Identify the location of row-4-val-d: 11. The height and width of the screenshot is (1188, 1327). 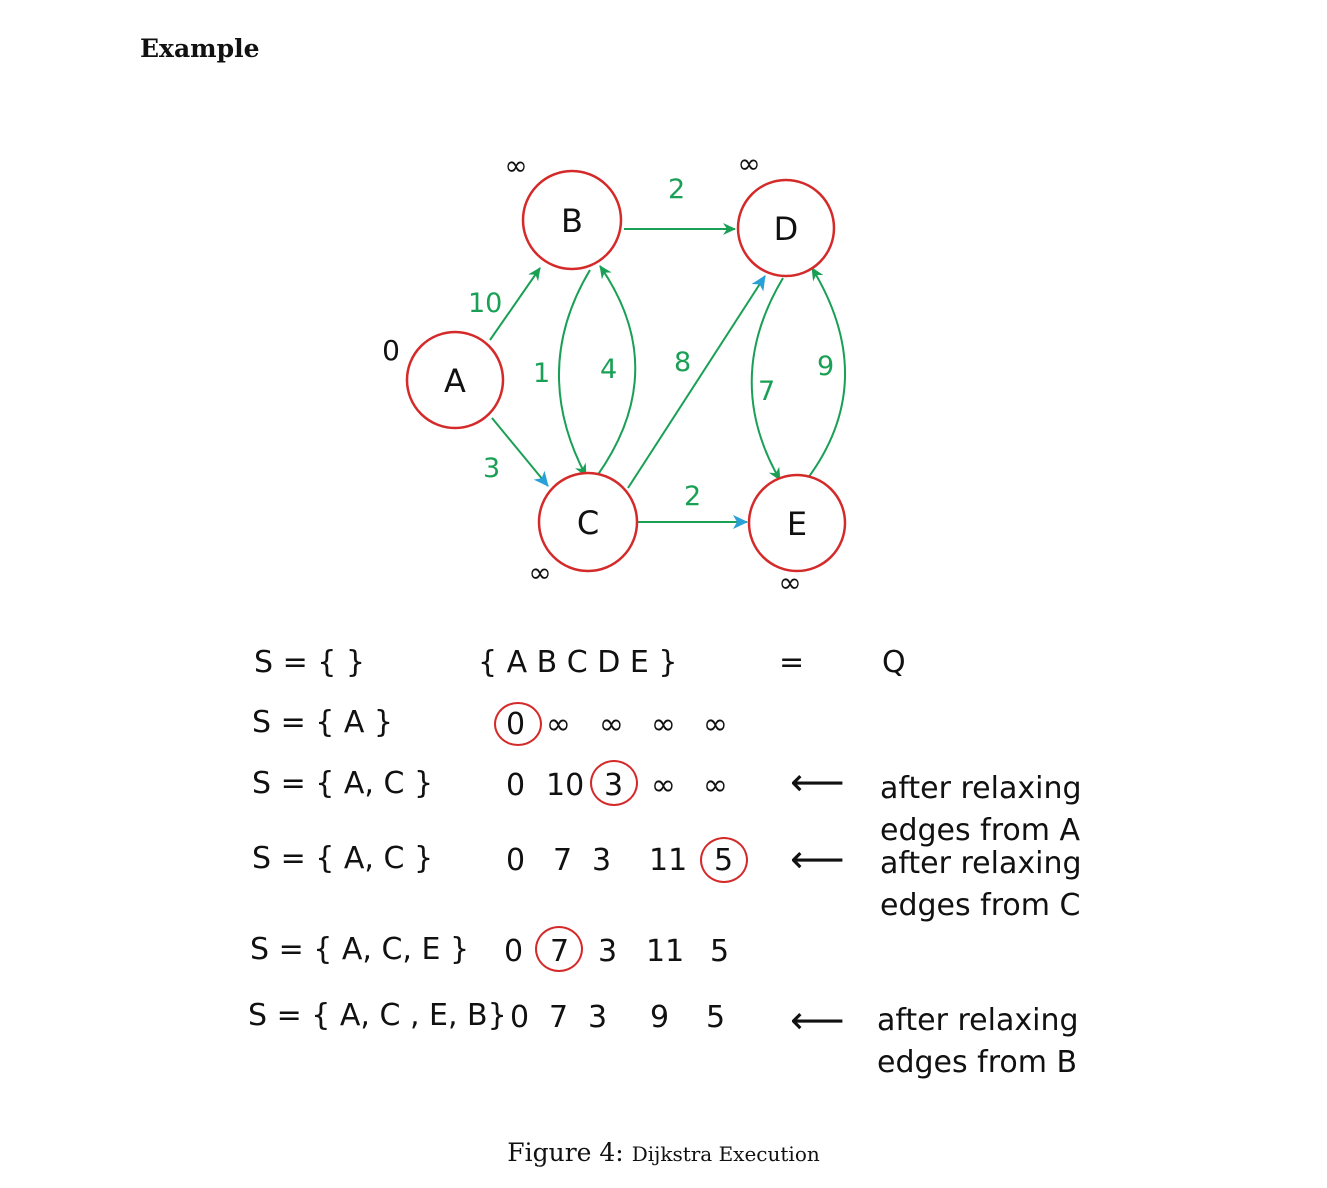
(665, 951).